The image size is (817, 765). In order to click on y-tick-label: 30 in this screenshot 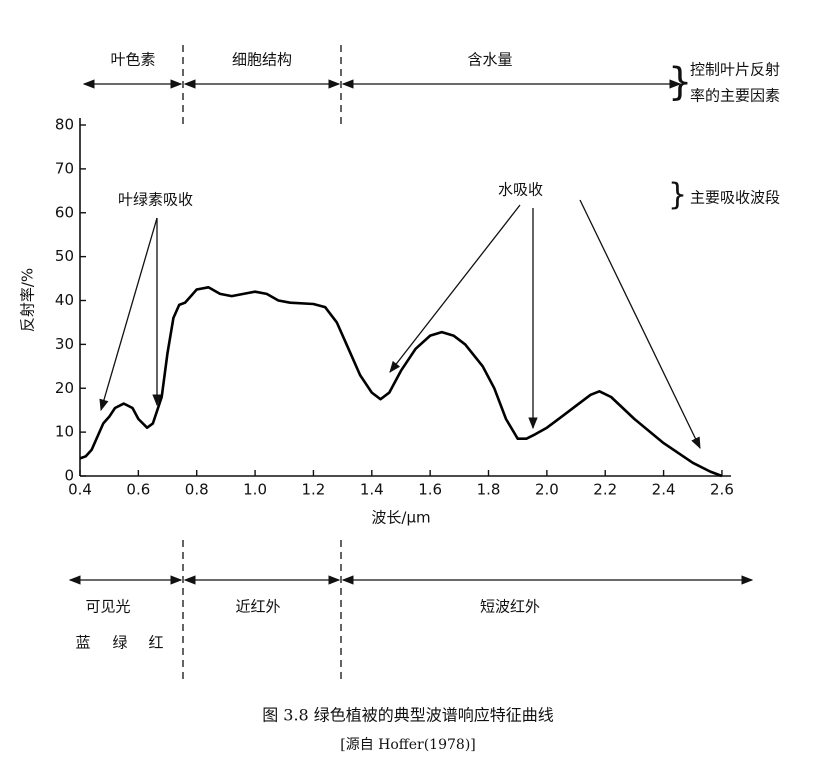, I will do `click(64, 344)`.